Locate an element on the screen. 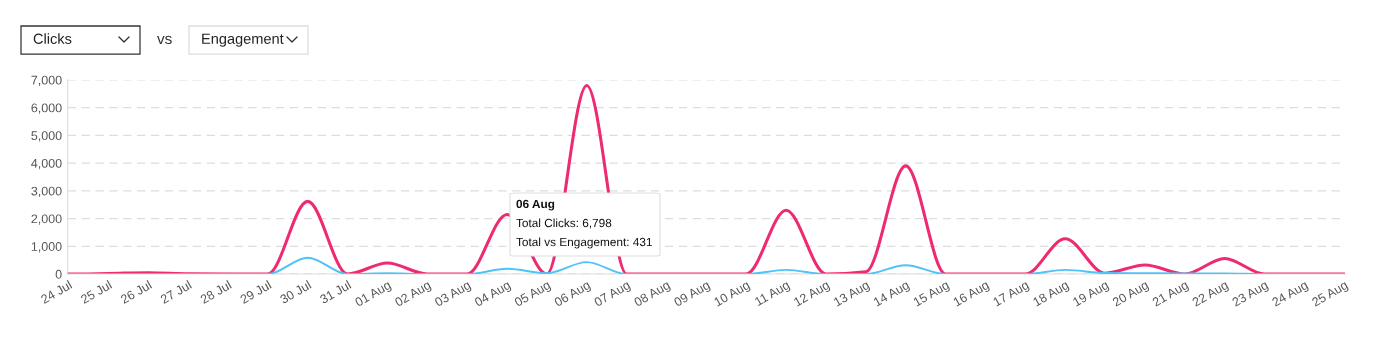  y-tick-label: 5,000 is located at coordinates (46, 136).